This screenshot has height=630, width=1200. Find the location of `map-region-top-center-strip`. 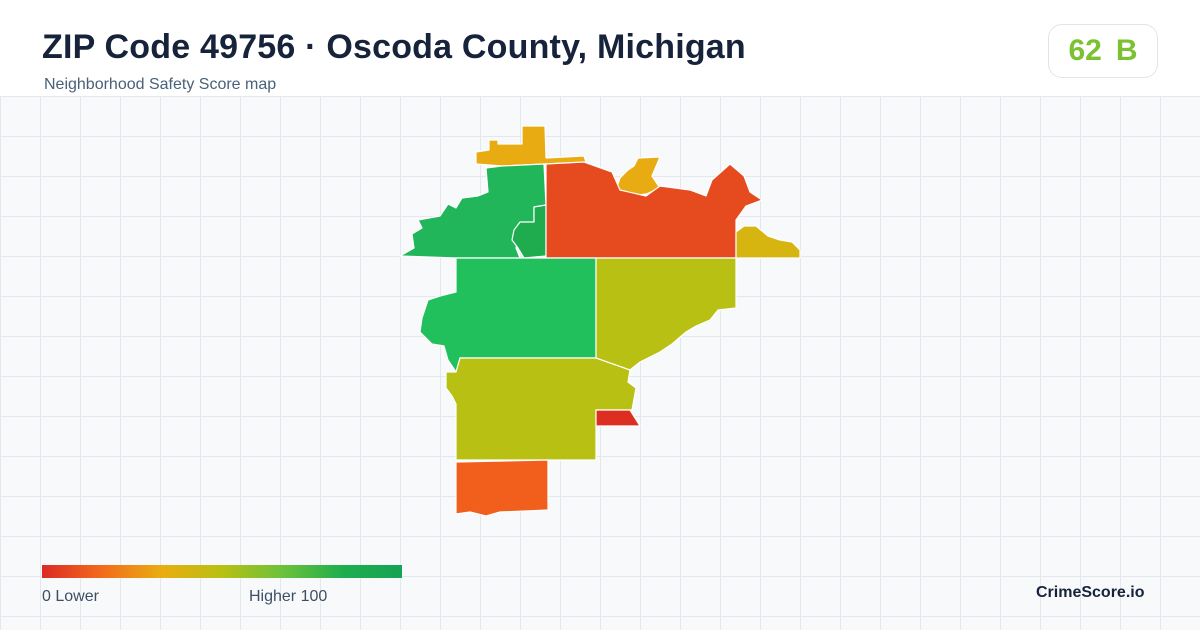

map-region-top-center-strip is located at coordinates (531, 146).